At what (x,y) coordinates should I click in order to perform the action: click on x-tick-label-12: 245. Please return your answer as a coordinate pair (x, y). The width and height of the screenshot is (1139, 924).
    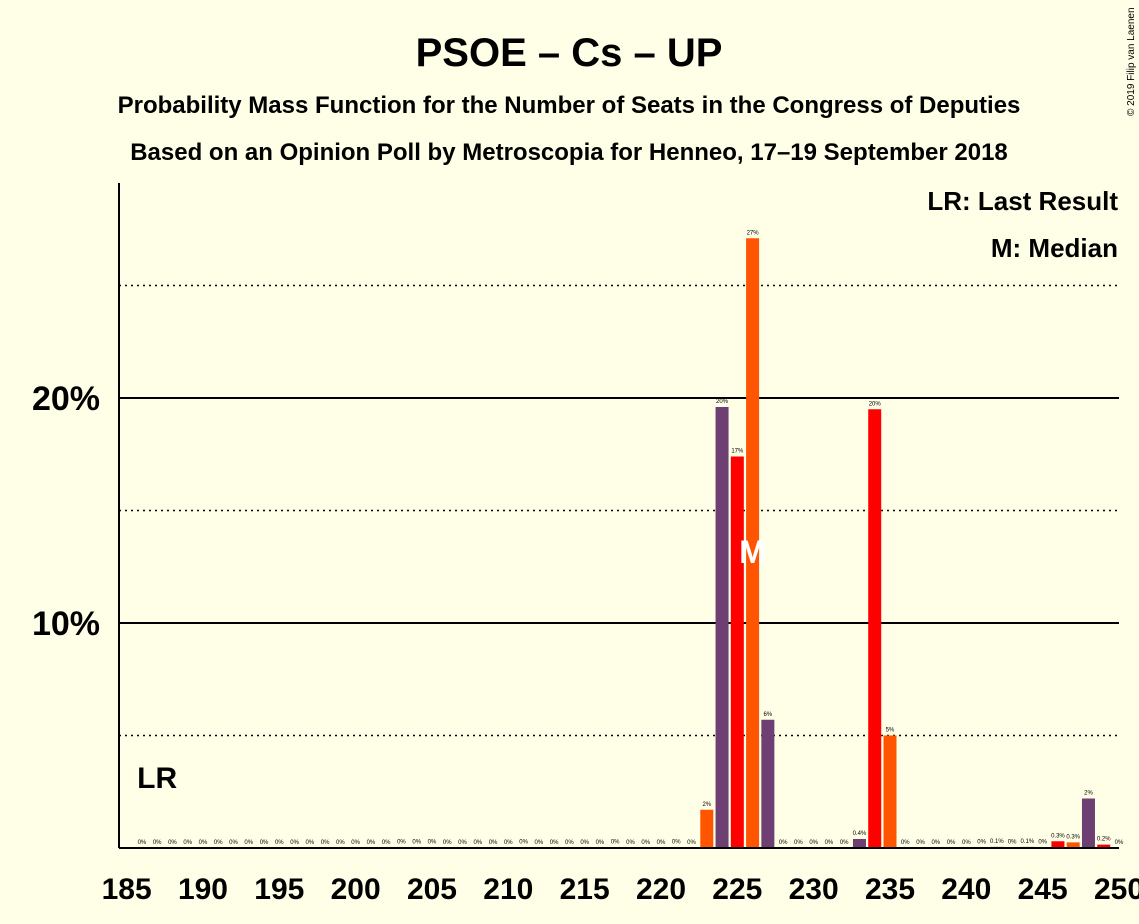
    Looking at the image, I should click on (1043, 889).